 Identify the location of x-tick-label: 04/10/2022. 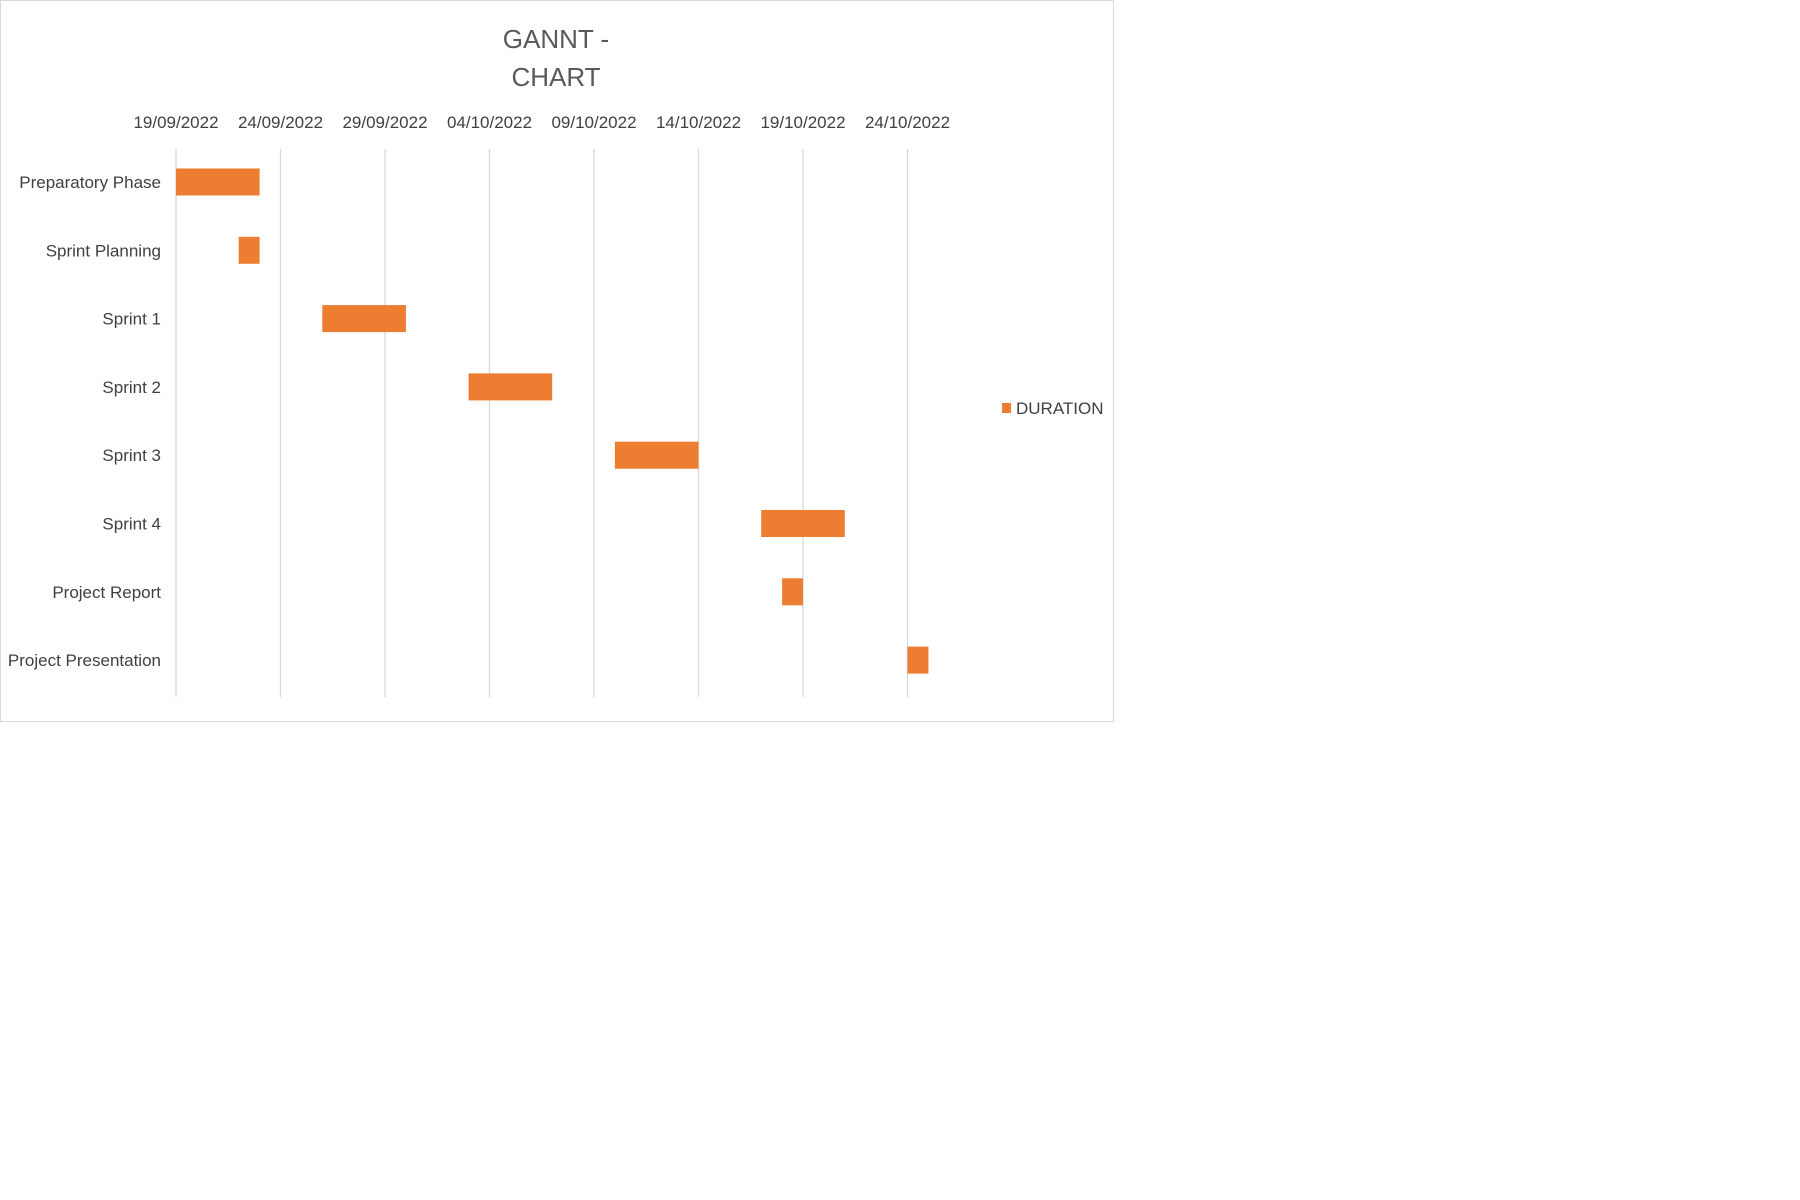
(489, 122).